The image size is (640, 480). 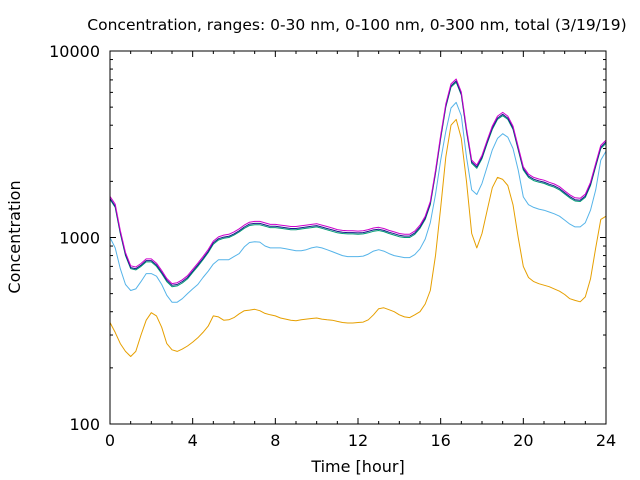 What do you see at coordinates (193, 440) in the screenshot?
I see `x-tick-label: 4` at bounding box center [193, 440].